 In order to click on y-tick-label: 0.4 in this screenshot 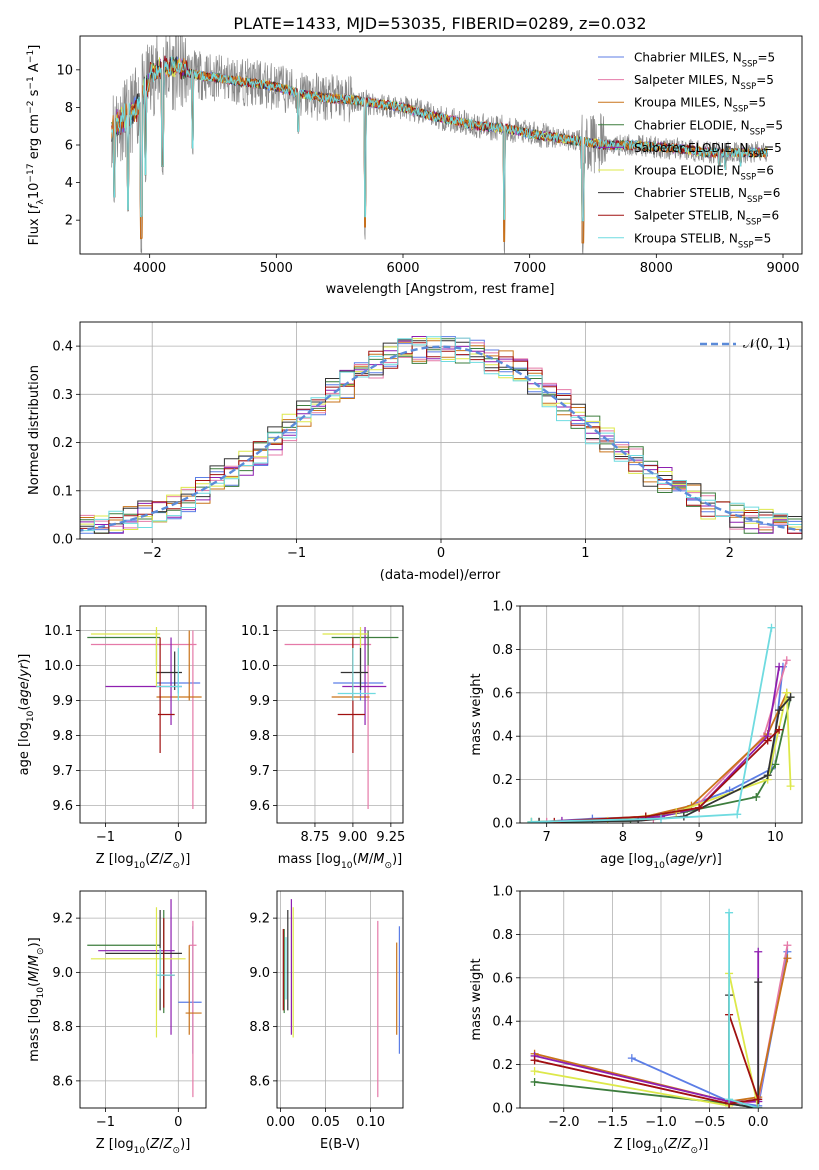, I will do `click(62, 347)`.